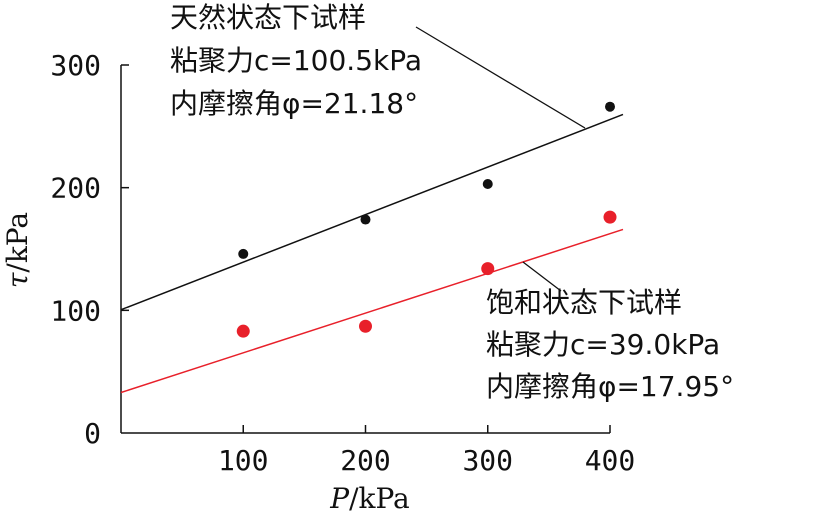 The image size is (827, 520). What do you see at coordinates (75, 188) in the screenshot?
I see `y-tick-label: 200` at bounding box center [75, 188].